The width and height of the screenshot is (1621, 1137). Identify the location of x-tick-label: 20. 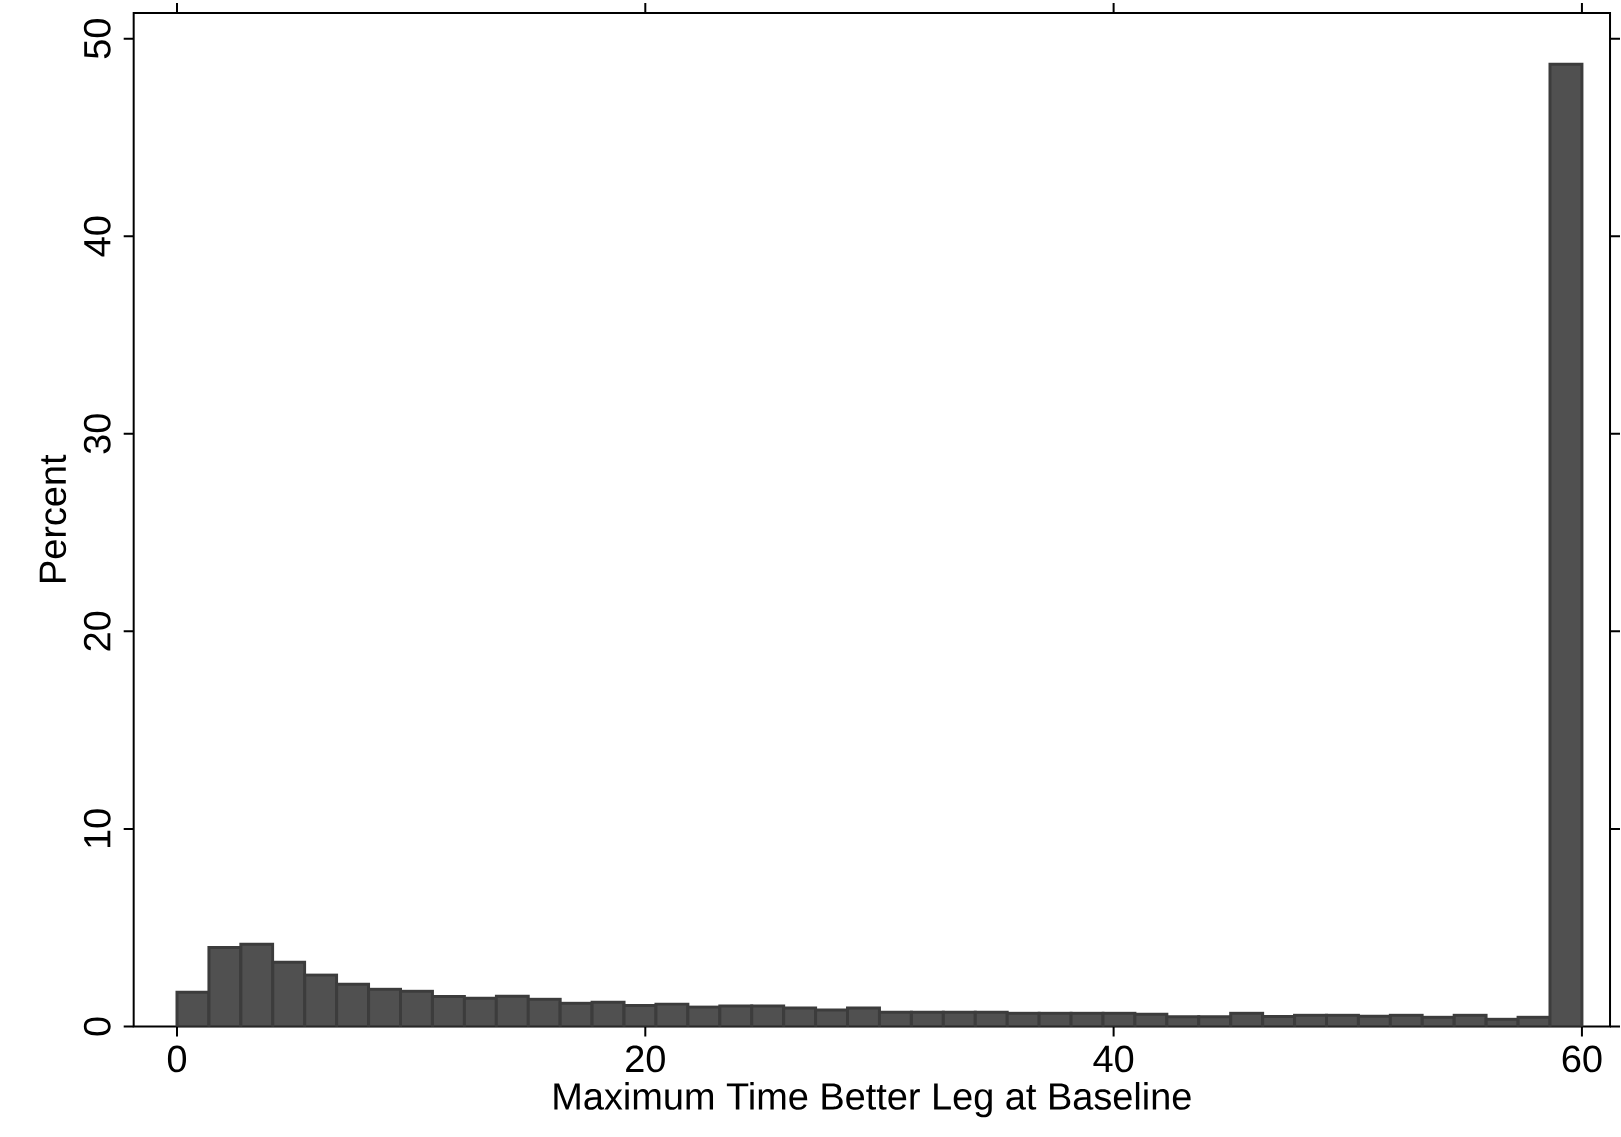
(645, 1059).